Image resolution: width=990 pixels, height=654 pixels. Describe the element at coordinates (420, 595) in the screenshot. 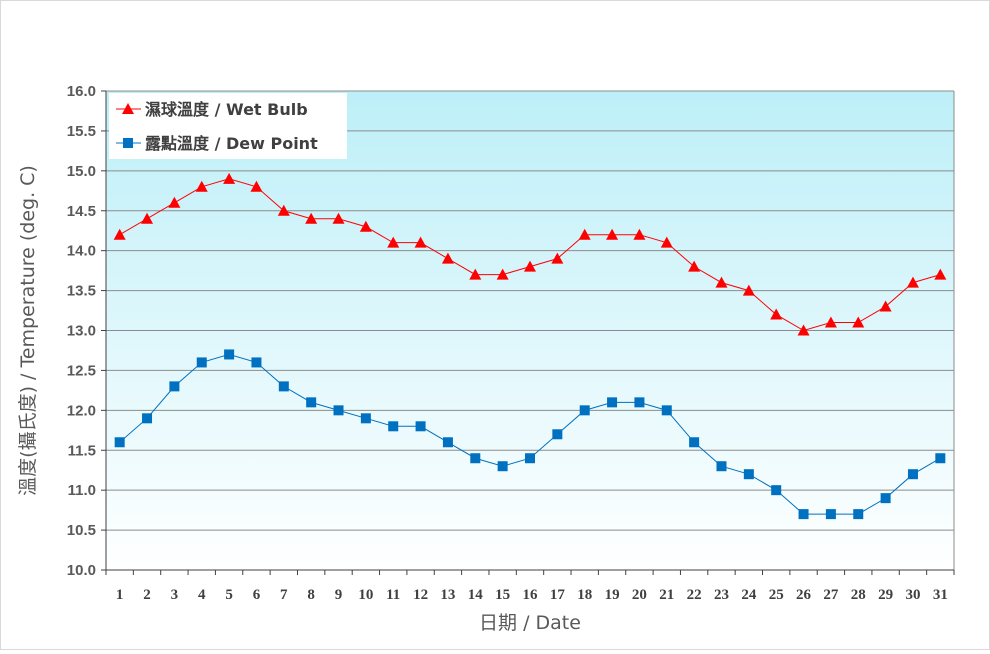

I see `x-tick-label: 12` at that location.